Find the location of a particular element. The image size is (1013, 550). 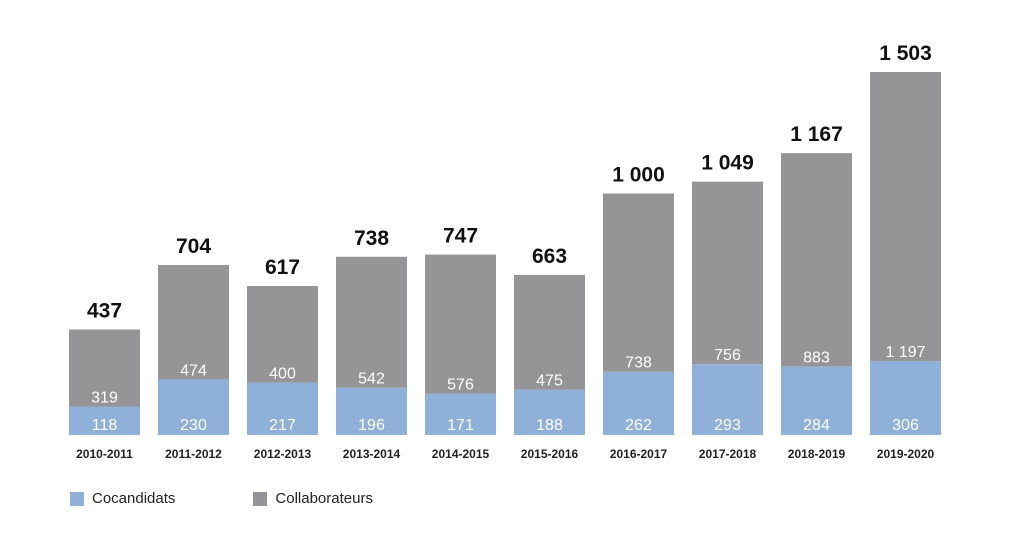

bar-collaborateurs-2011-2012 is located at coordinates (193, 322).